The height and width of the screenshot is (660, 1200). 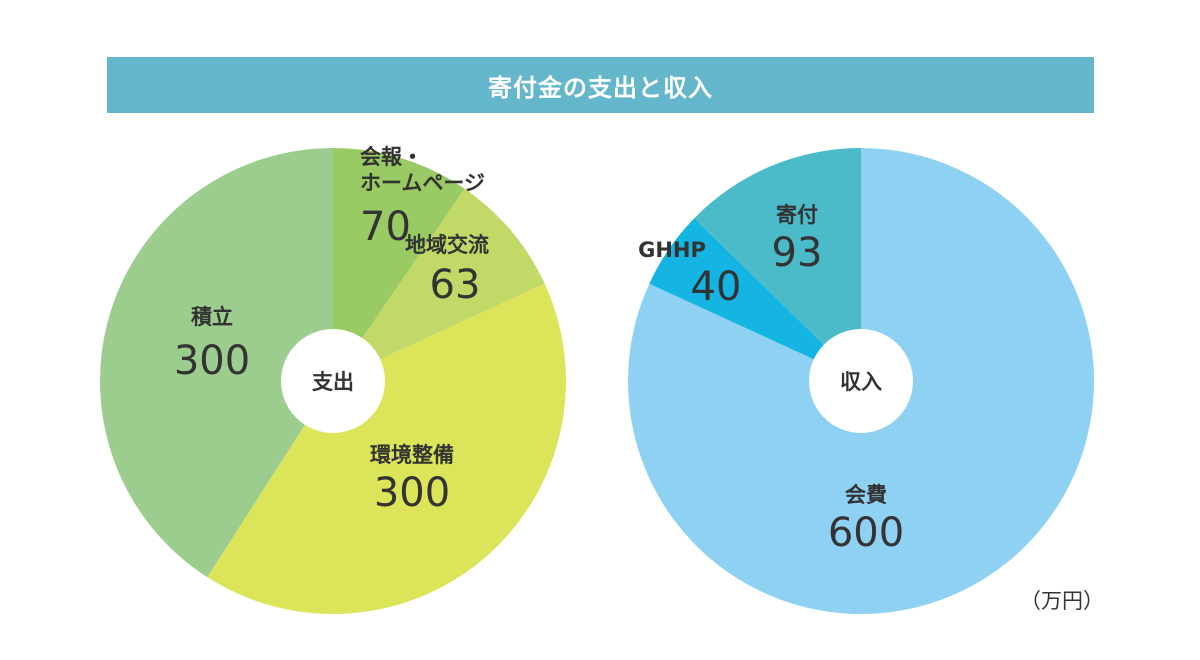 I want to click on pie2-slice-2-label: GHHP, so click(x=672, y=250).